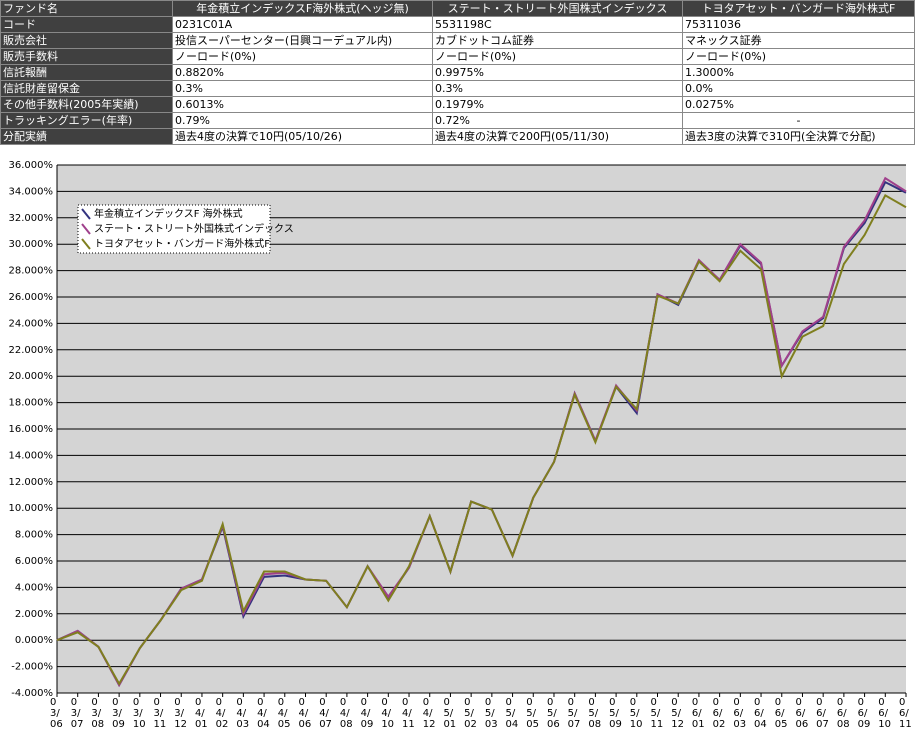 The height and width of the screenshot is (730, 916). What do you see at coordinates (86, 24) in the screenshot?
I see `row-label: コード` at bounding box center [86, 24].